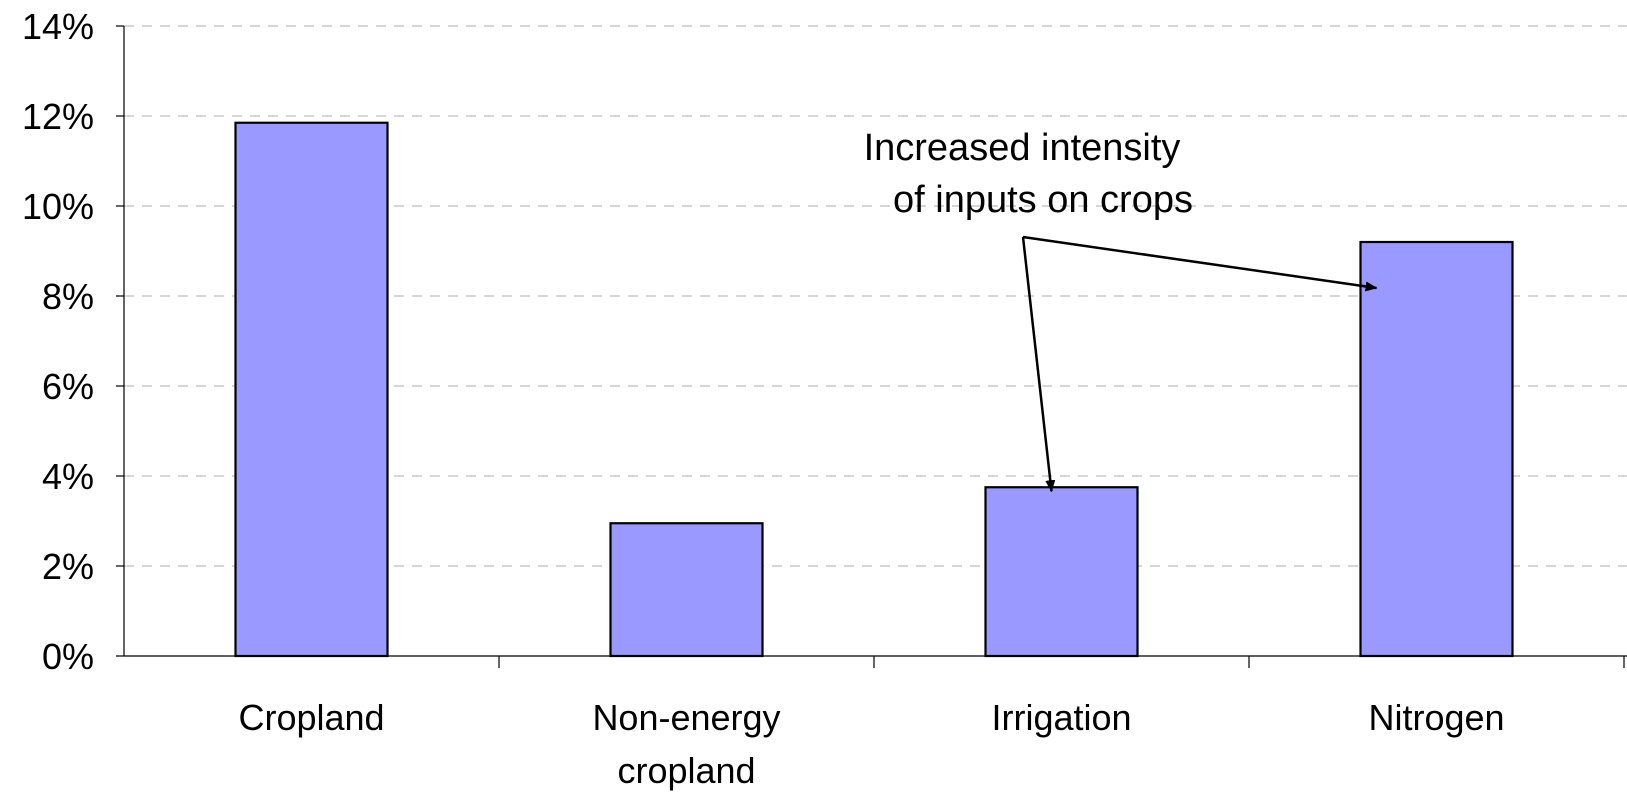 Image resolution: width=1627 pixels, height=793 pixels. What do you see at coordinates (1038, 364) in the screenshot?
I see `annotation-arrow-irrigation` at bounding box center [1038, 364].